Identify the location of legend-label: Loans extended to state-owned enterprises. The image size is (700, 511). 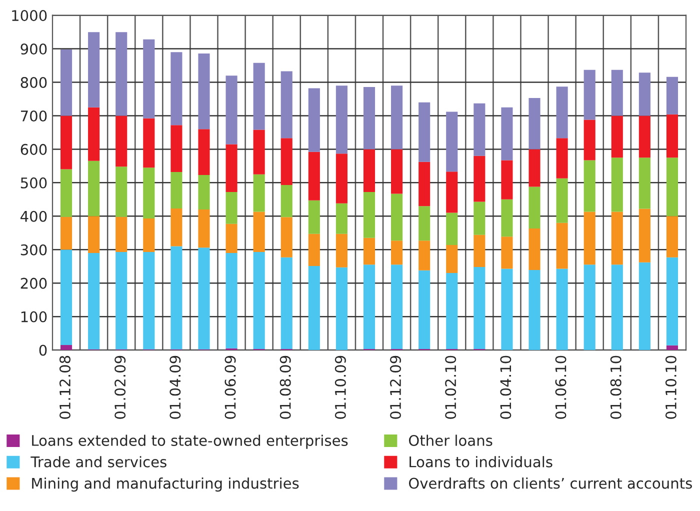
(190, 441).